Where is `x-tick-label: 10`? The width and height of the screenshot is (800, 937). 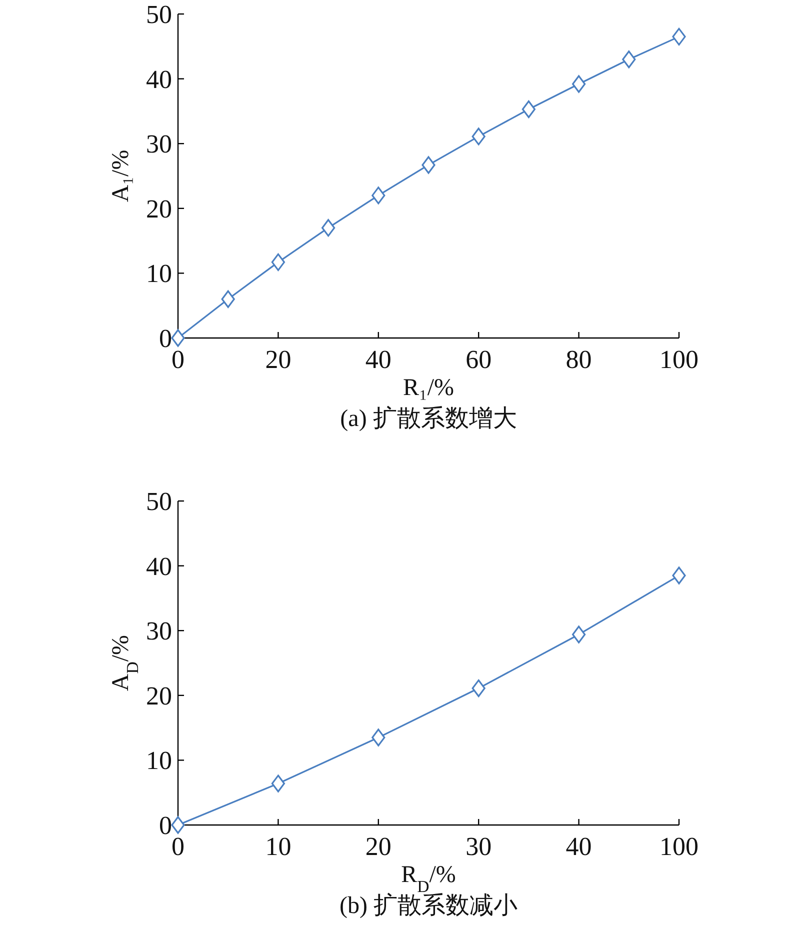 x-tick-label: 10 is located at coordinates (278, 846).